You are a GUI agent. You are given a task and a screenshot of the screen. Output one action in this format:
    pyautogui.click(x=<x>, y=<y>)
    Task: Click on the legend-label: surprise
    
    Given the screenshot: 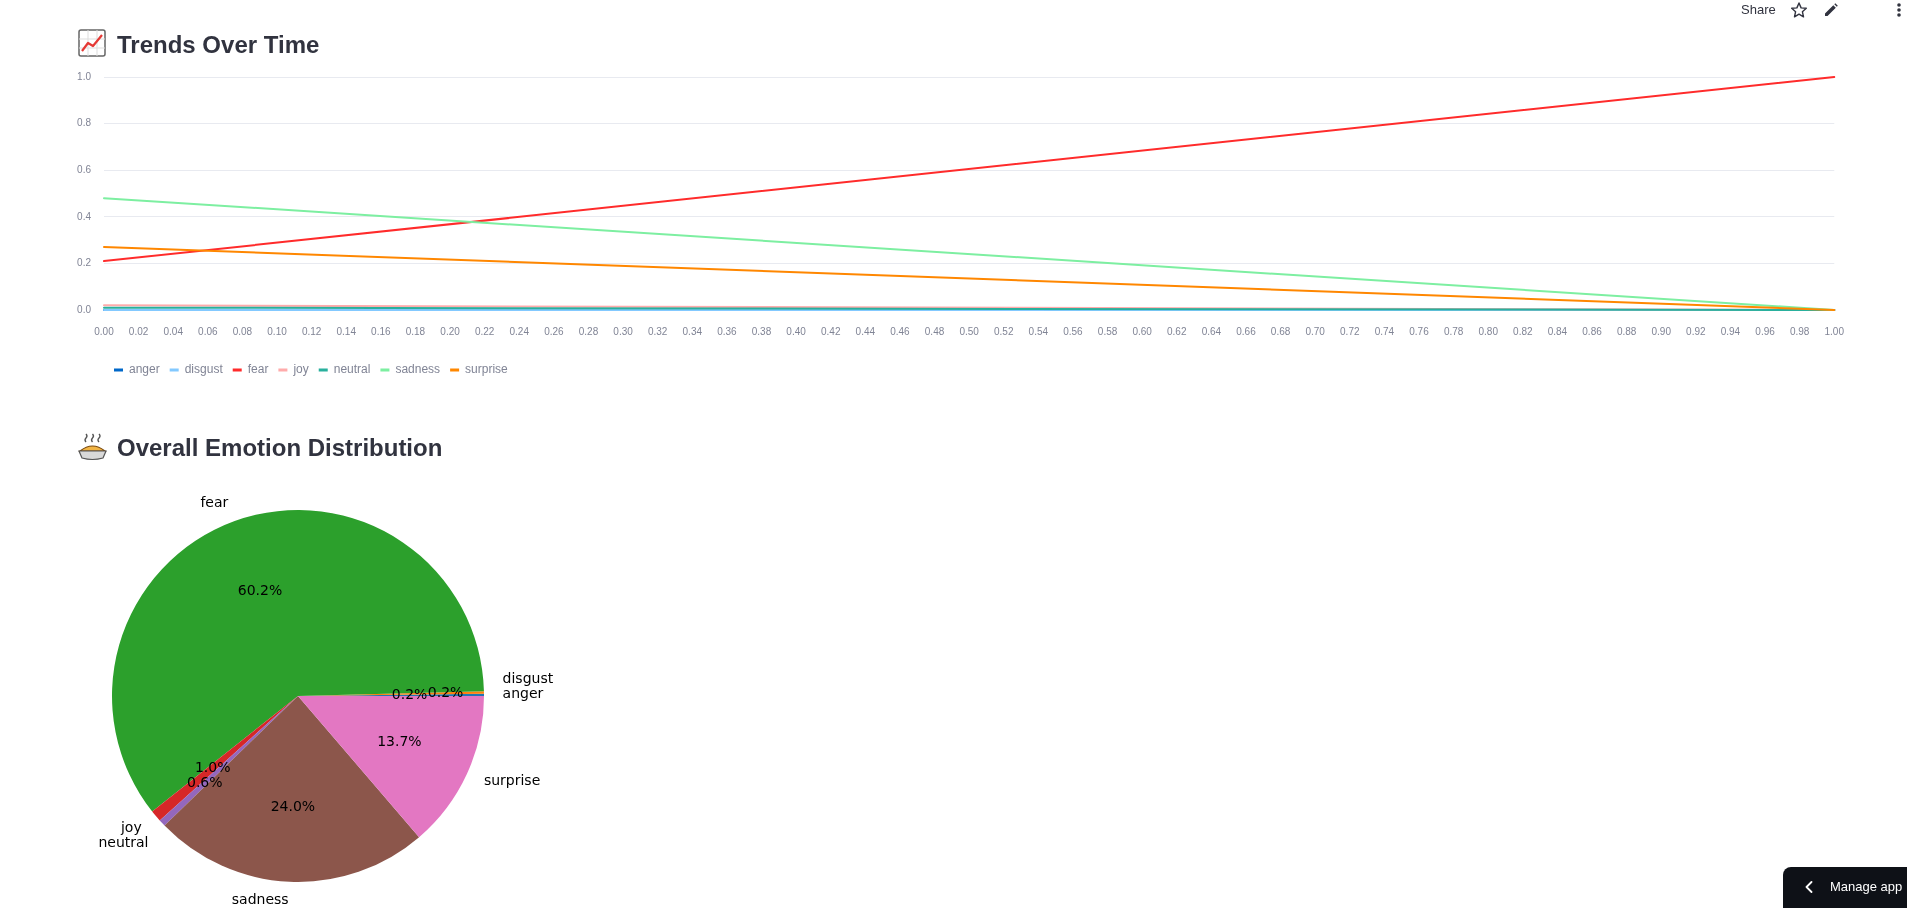 What is the action you would take?
    pyautogui.click(x=487, y=369)
    